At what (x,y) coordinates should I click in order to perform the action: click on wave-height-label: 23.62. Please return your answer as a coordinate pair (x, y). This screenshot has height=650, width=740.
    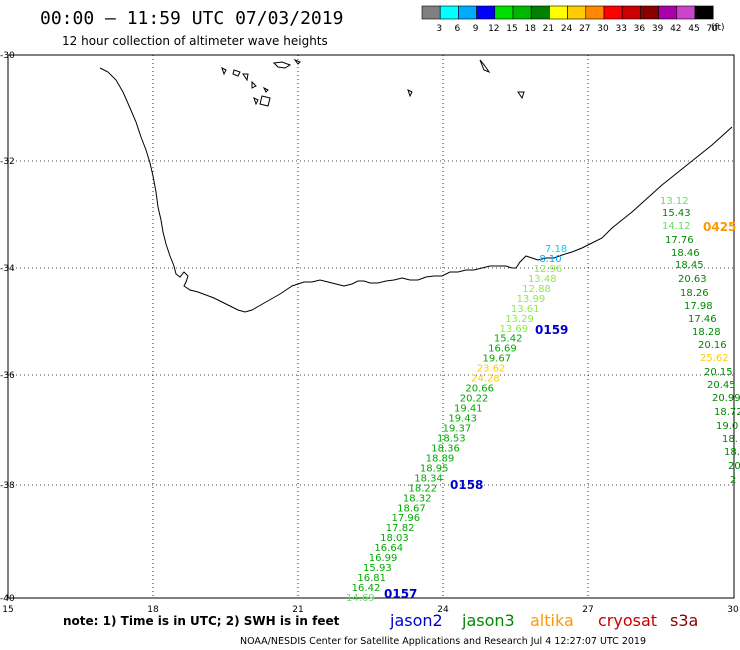
    Looking at the image, I should click on (491, 369).